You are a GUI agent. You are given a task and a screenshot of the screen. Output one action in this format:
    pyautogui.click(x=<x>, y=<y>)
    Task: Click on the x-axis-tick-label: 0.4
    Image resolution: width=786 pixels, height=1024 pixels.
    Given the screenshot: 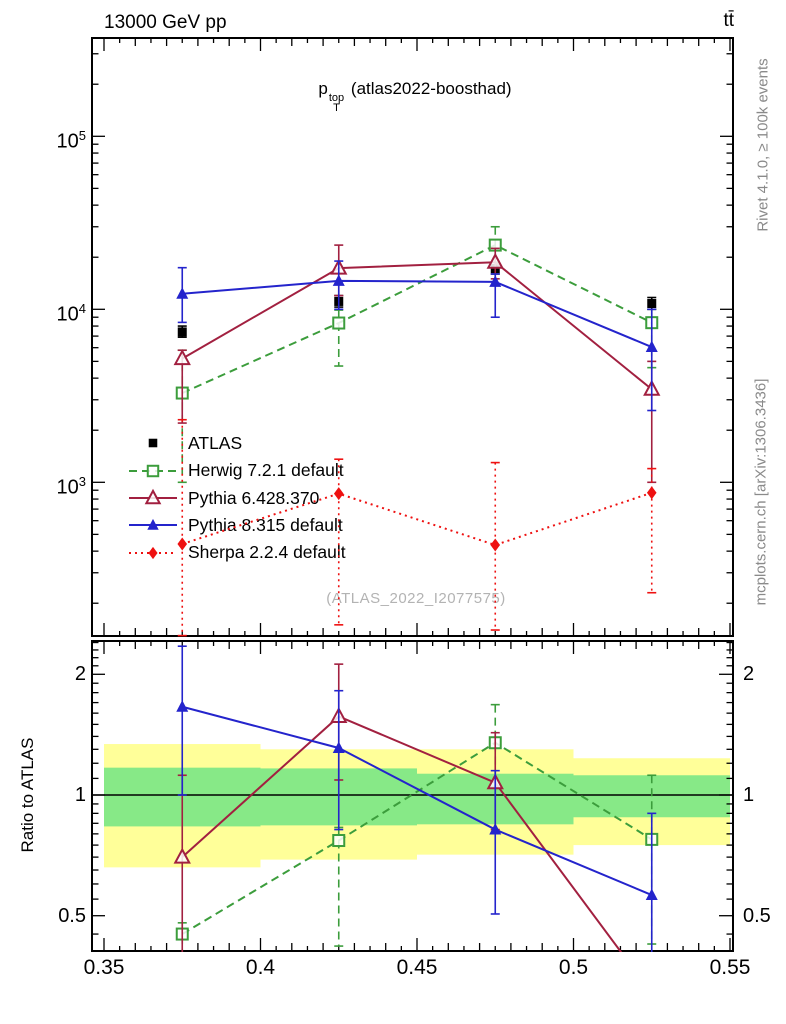 What is the action you would take?
    pyautogui.click(x=260, y=967)
    